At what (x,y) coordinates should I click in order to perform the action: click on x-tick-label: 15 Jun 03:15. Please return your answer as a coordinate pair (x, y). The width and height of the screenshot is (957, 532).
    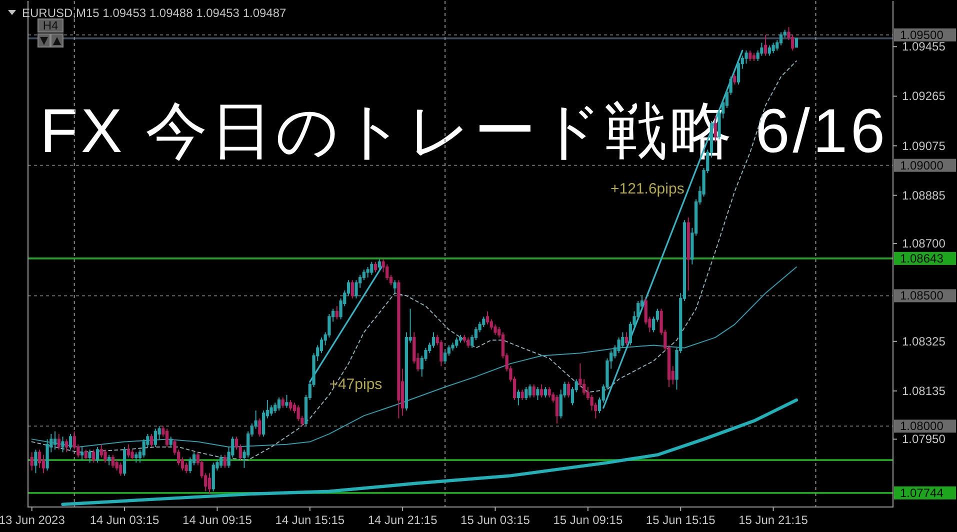
    Looking at the image, I should click on (495, 520).